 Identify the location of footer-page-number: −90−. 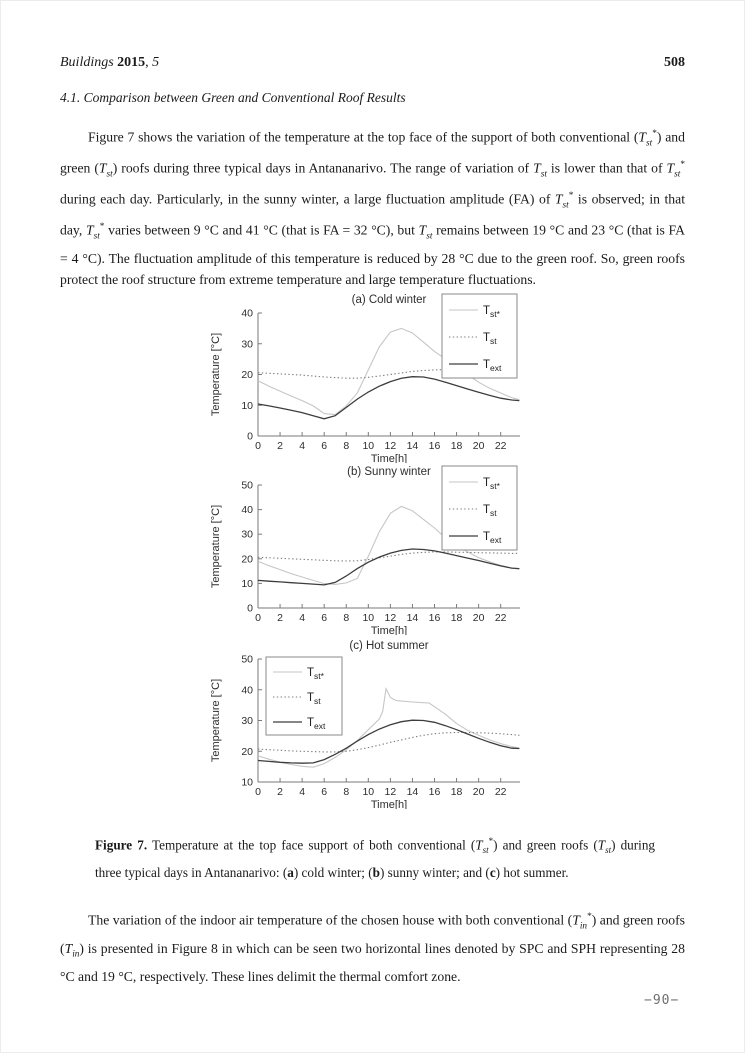
(662, 1000).